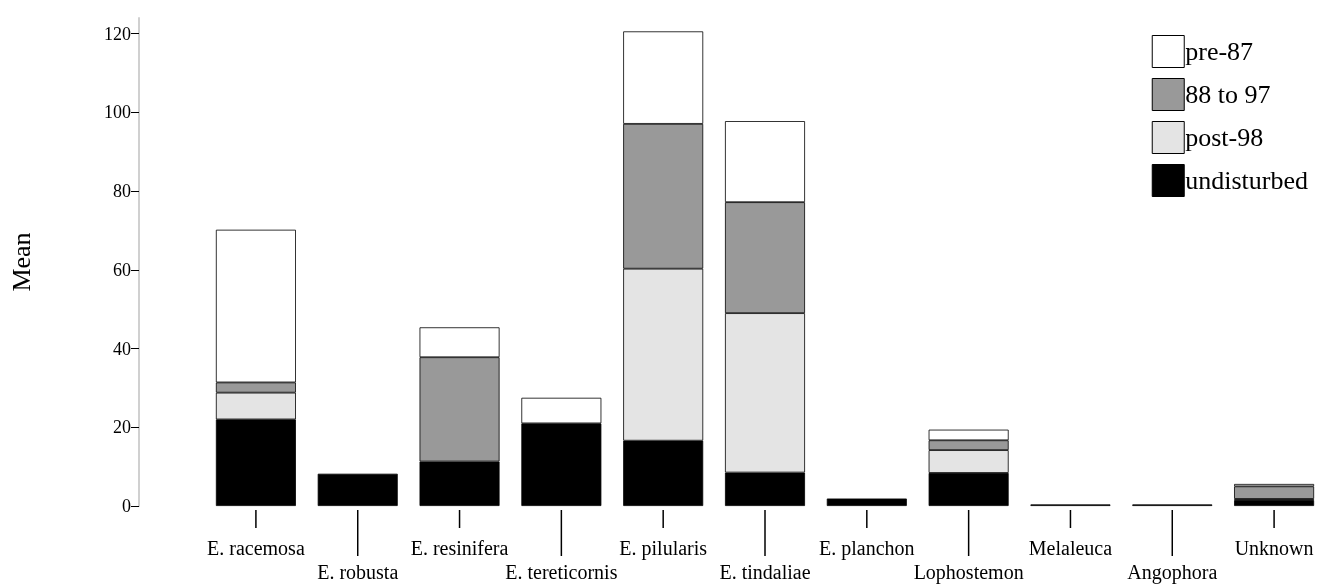  What do you see at coordinates (561, 572) in the screenshot?
I see `x-tick-label: E. tereticornis` at bounding box center [561, 572].